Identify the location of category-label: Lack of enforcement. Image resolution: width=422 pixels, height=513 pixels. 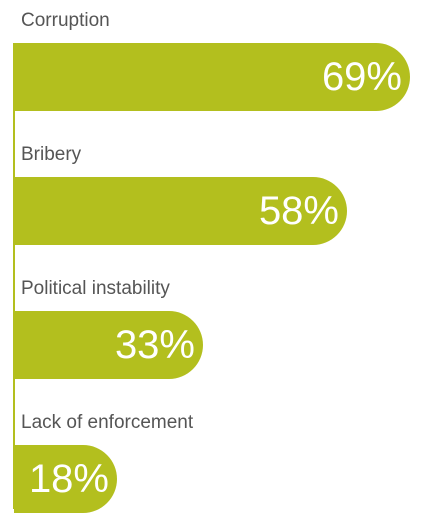
(107, 422).